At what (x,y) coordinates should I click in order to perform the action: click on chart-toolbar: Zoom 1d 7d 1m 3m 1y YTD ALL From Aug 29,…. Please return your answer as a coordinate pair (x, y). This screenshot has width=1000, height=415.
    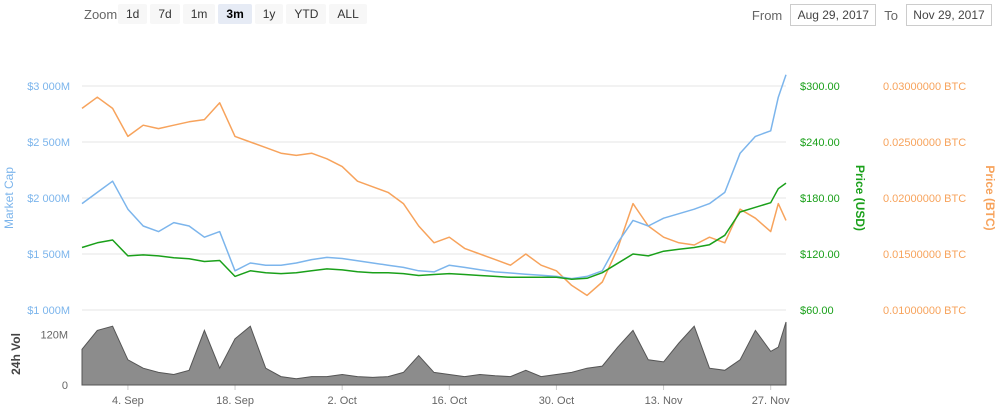
    Looking at the image, I should click on (500, 15).